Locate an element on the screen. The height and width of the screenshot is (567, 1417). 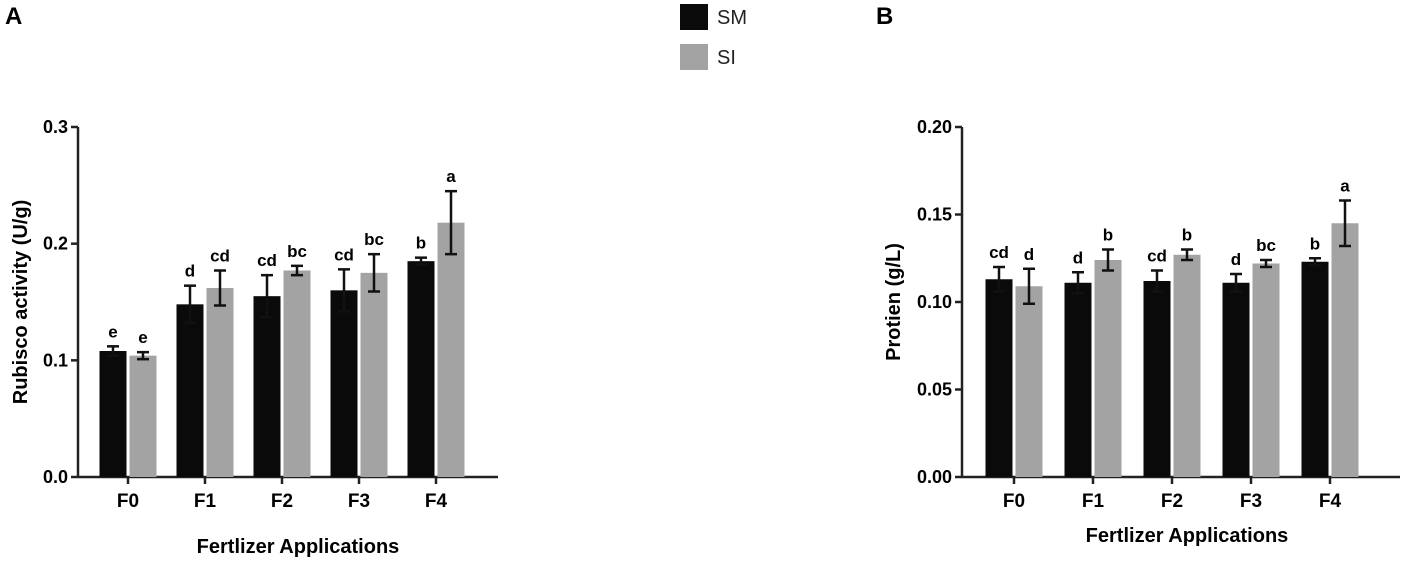
y-axis-title: Rubisco activity (U/g) is located at coordinates (21, 302).